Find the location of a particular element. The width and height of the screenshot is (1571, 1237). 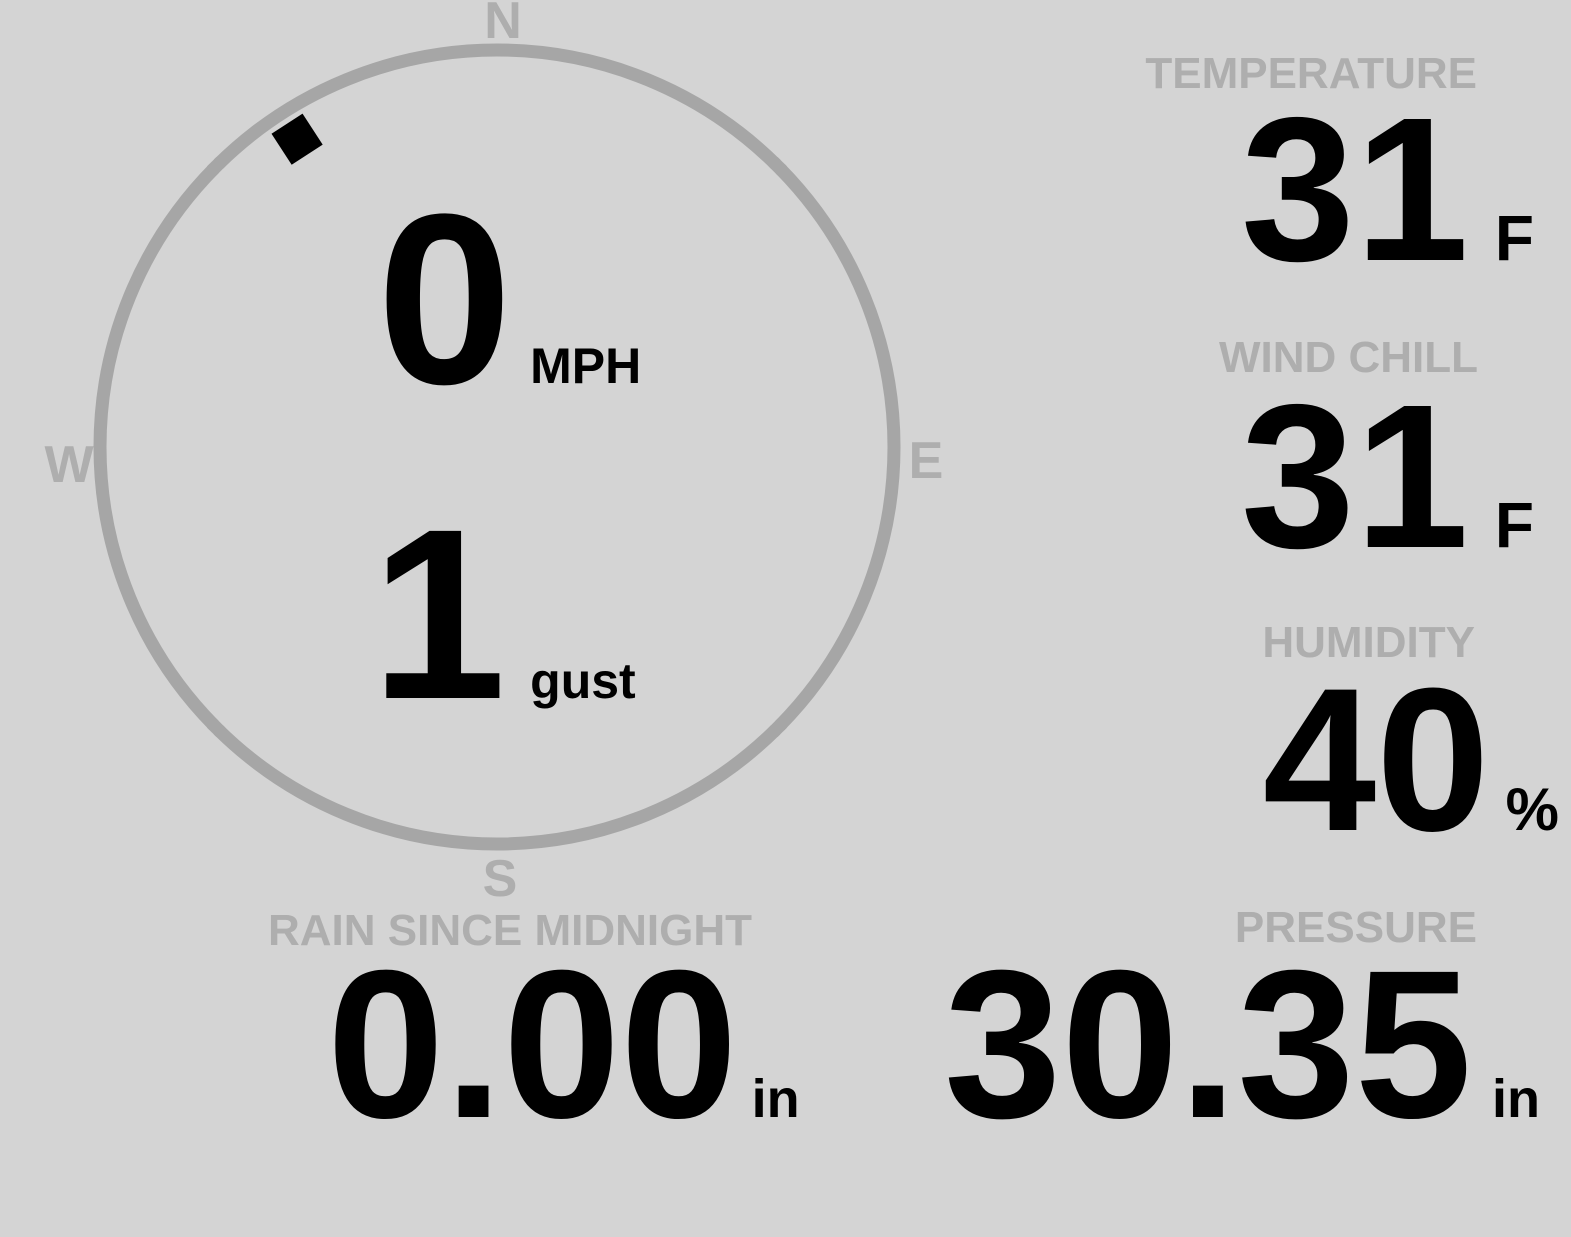

compass-tick-sw is located at coordinates (216, 727).